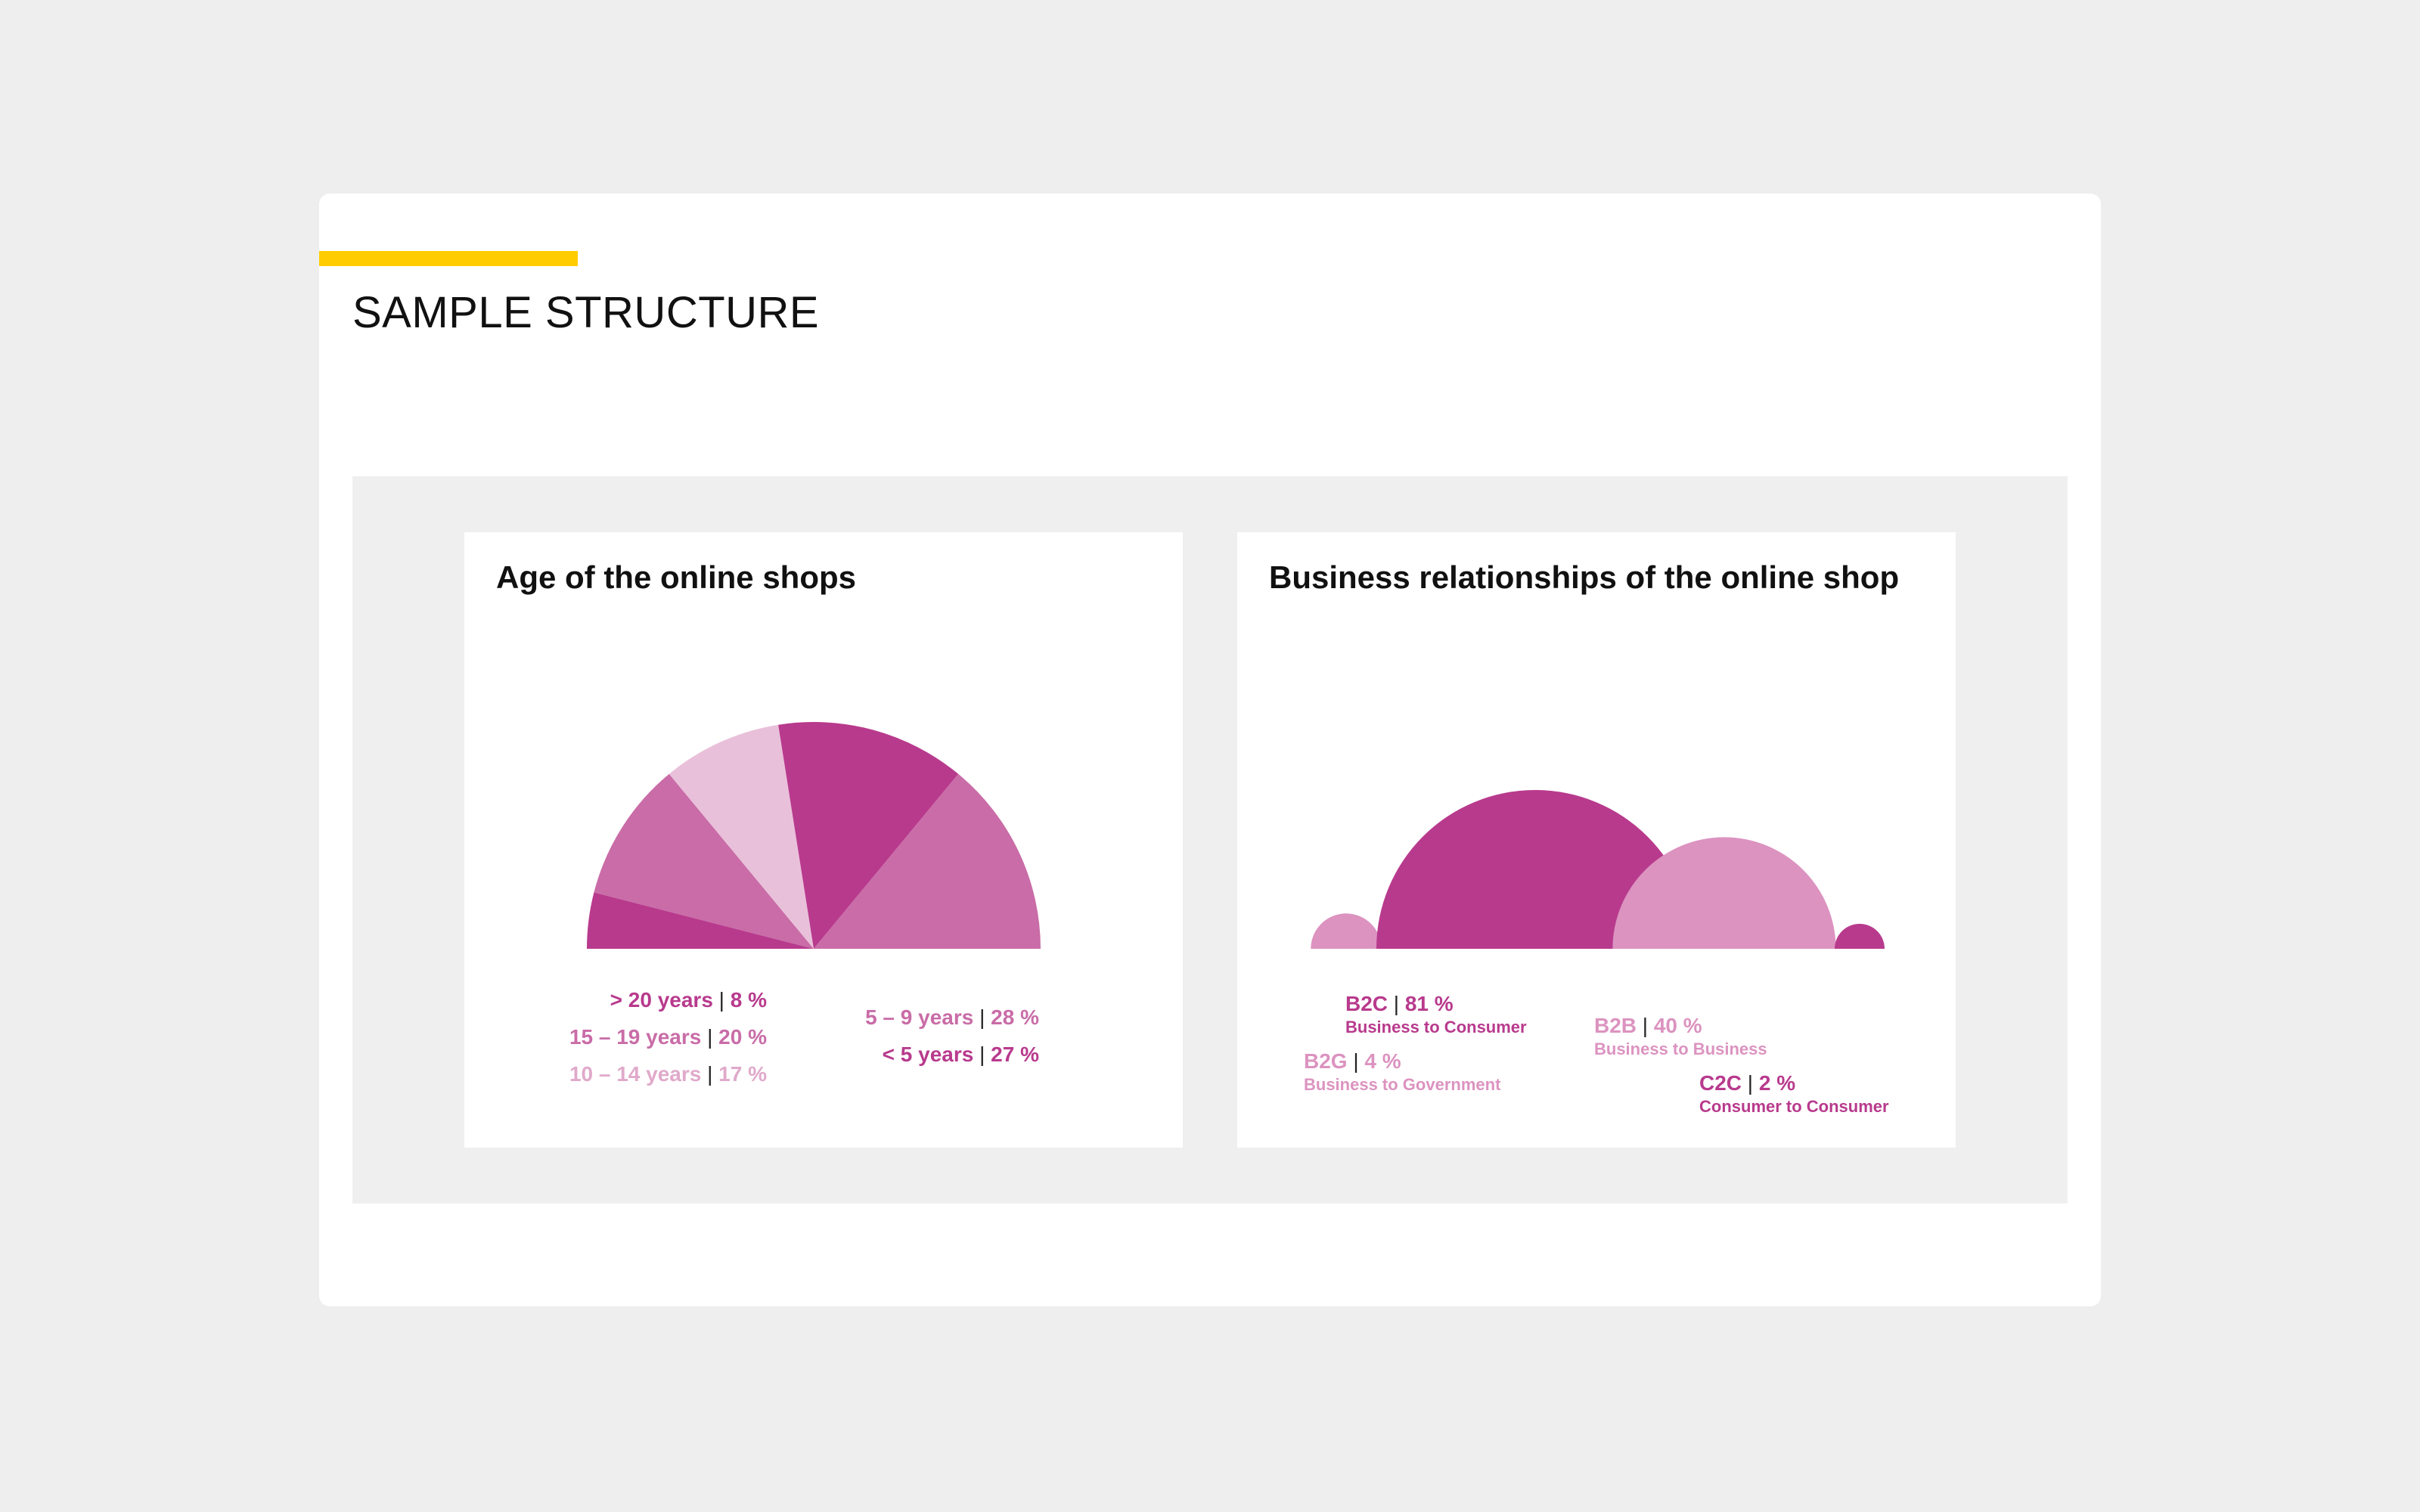 Image resolution: width=2420 pixels, height=1512 pixels. I want to click on bubble-label: B2C | 81 %, so click(1399, 1004).